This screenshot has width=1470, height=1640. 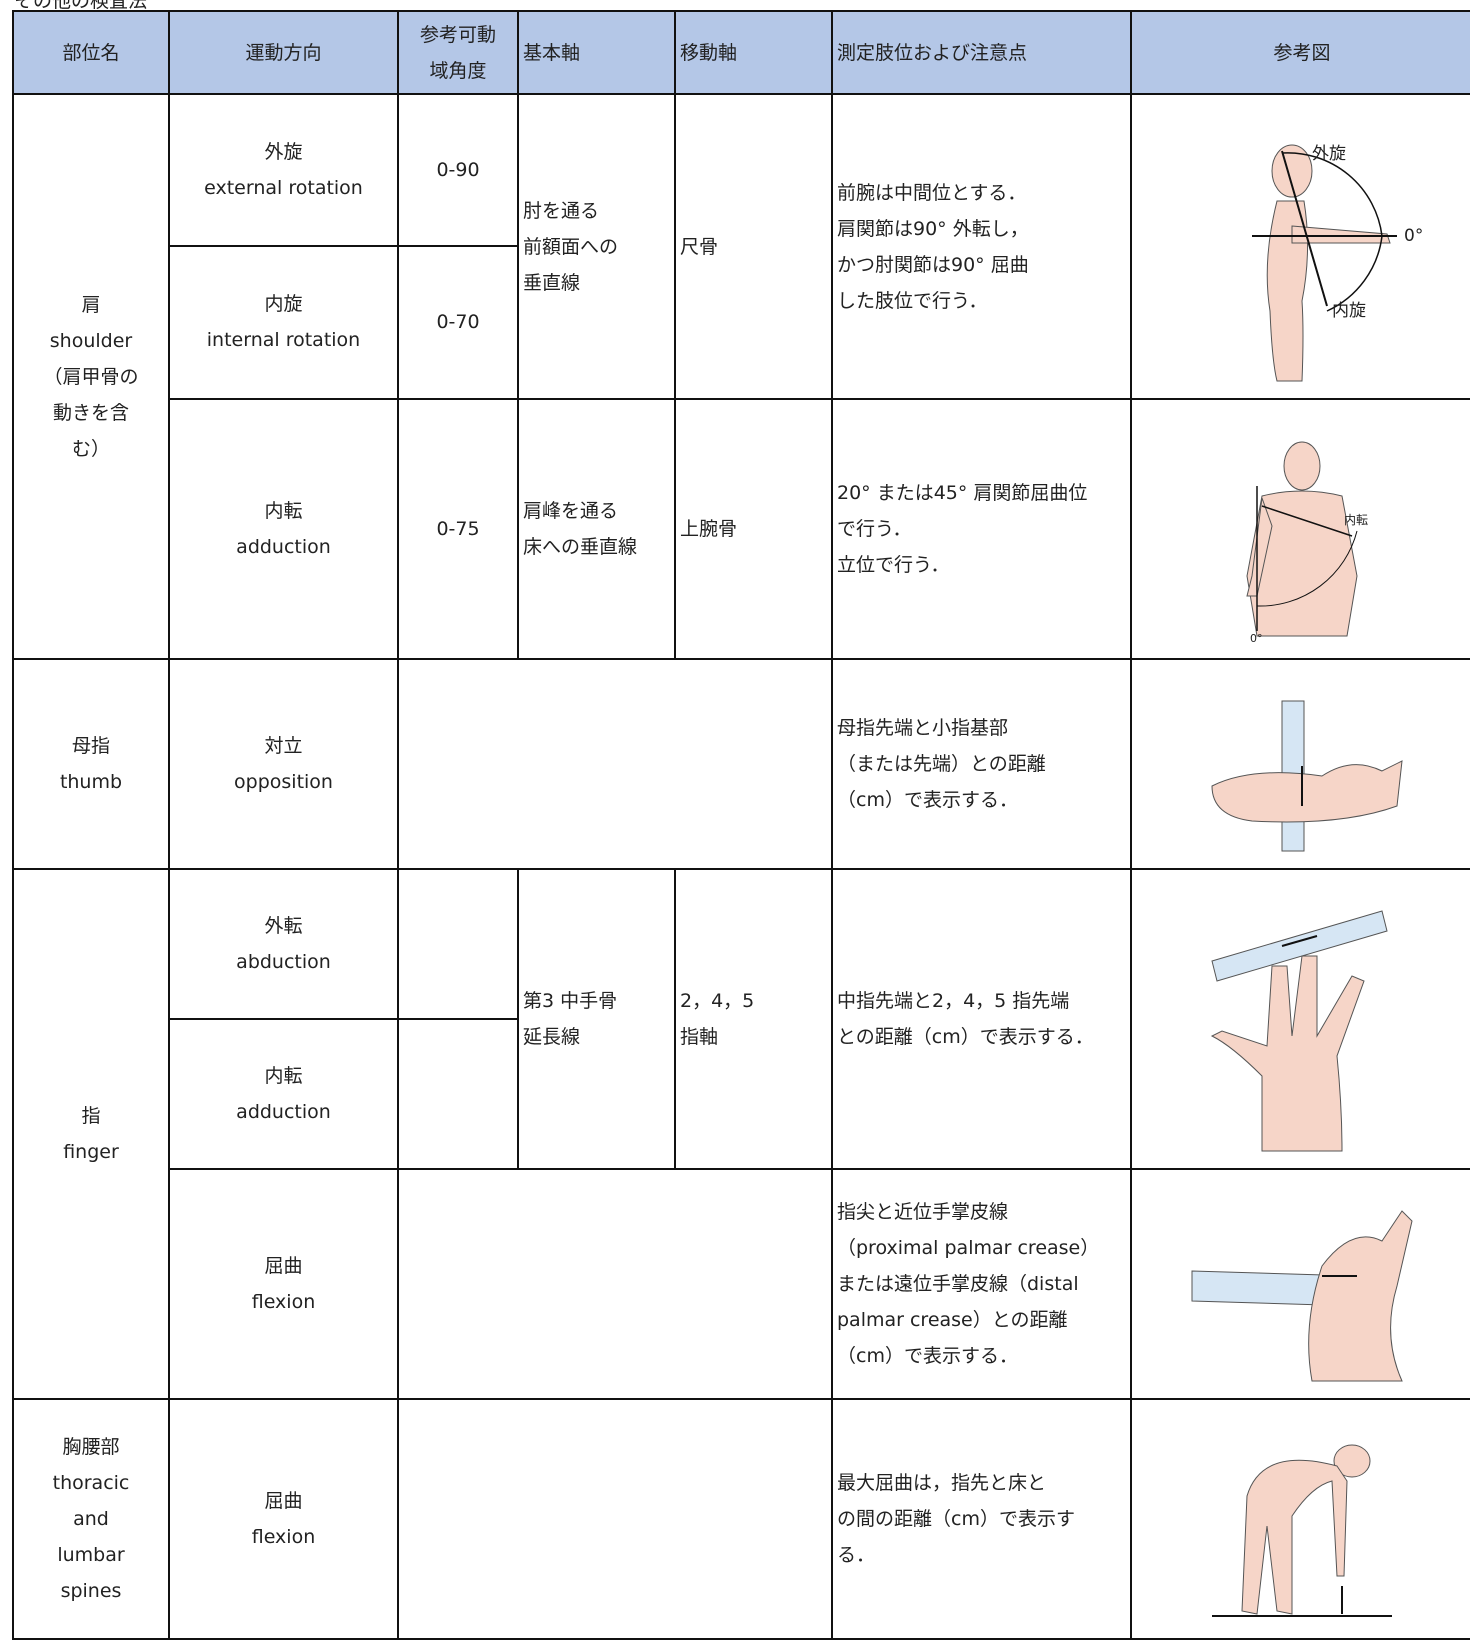 What do you see at coordinates (596, 52) in the screenshot?
I see `column-header: 基本軸` at bounding box center [596, 52].